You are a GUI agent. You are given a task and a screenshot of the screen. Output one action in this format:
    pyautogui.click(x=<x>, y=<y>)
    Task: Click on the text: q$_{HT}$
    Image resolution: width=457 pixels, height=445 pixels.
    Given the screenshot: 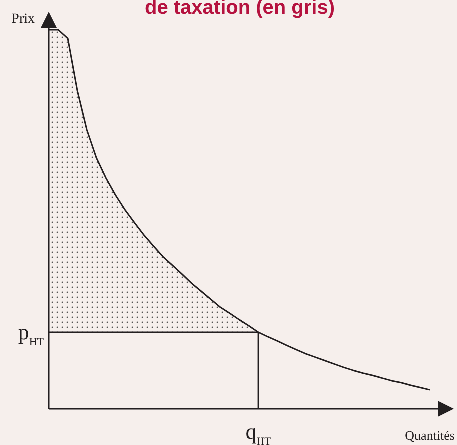 What is the action you would take?
    pyautogui.click(x=259, y=432)
    